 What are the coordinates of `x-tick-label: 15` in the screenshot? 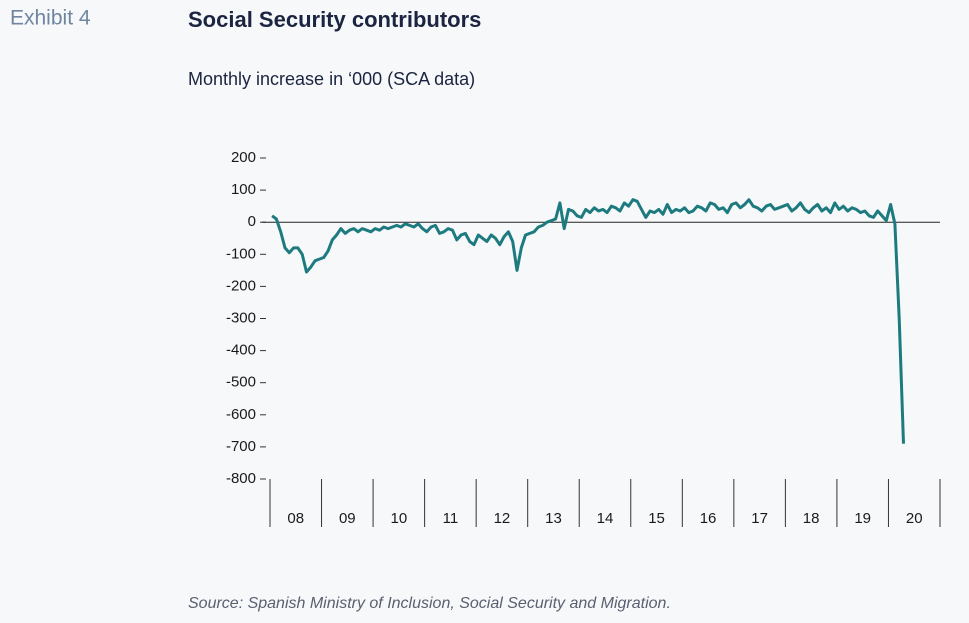 It's located at (656, 518).